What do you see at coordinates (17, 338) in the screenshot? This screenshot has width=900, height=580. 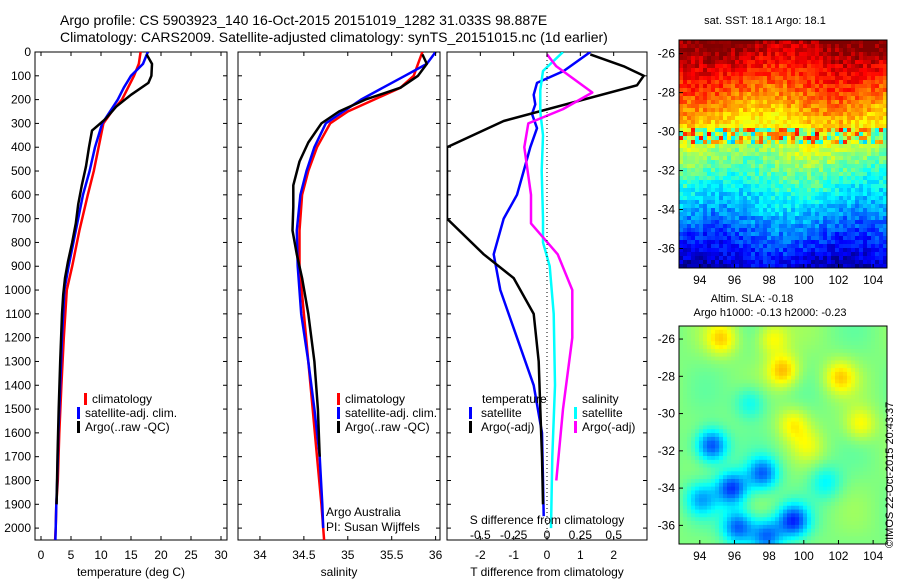 I see `y-tick-label: 1200` at bounding box center [17, 338].